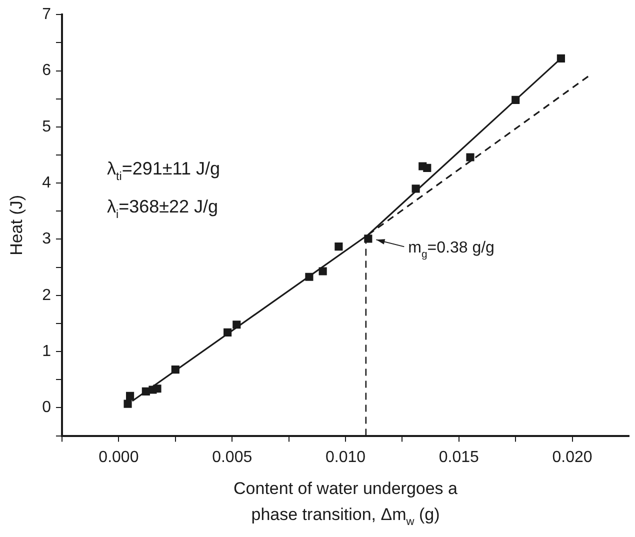  I want to click on y-tick-label: 2, so click(47, 295).